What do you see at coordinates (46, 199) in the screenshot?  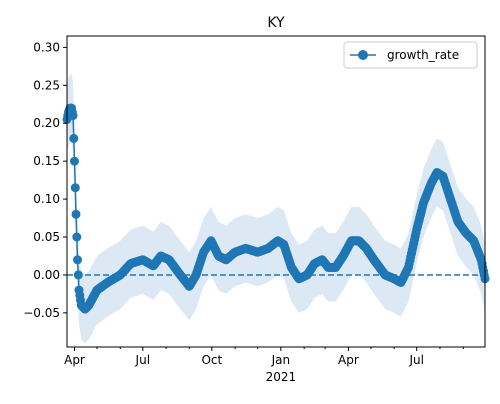 I see `y-tick-label: 0.10` at bounding box center [46, 199].